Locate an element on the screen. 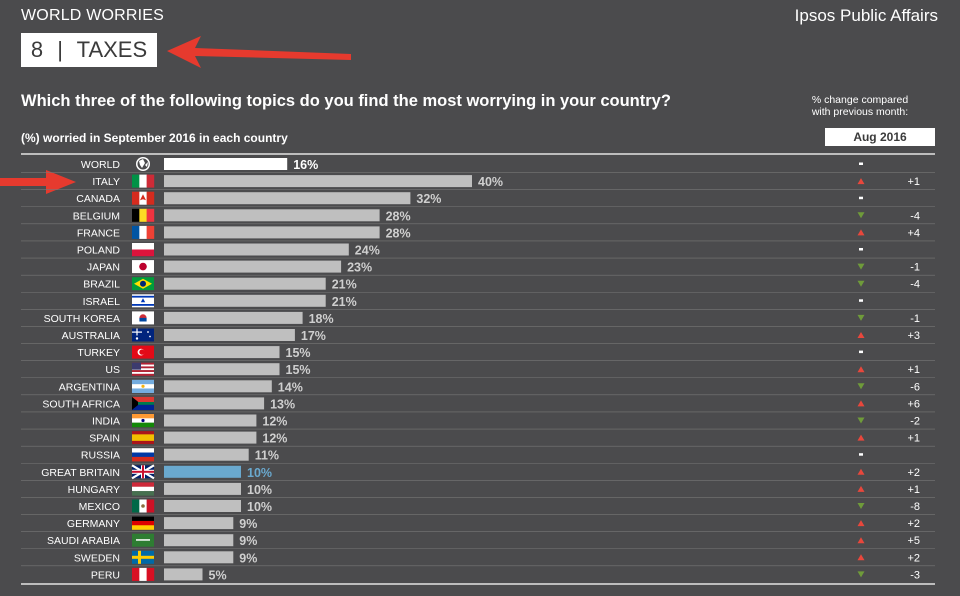 The height and width of the screenshot is (596, 960). hungary-flag-icon is located at coordinates (143, 489).